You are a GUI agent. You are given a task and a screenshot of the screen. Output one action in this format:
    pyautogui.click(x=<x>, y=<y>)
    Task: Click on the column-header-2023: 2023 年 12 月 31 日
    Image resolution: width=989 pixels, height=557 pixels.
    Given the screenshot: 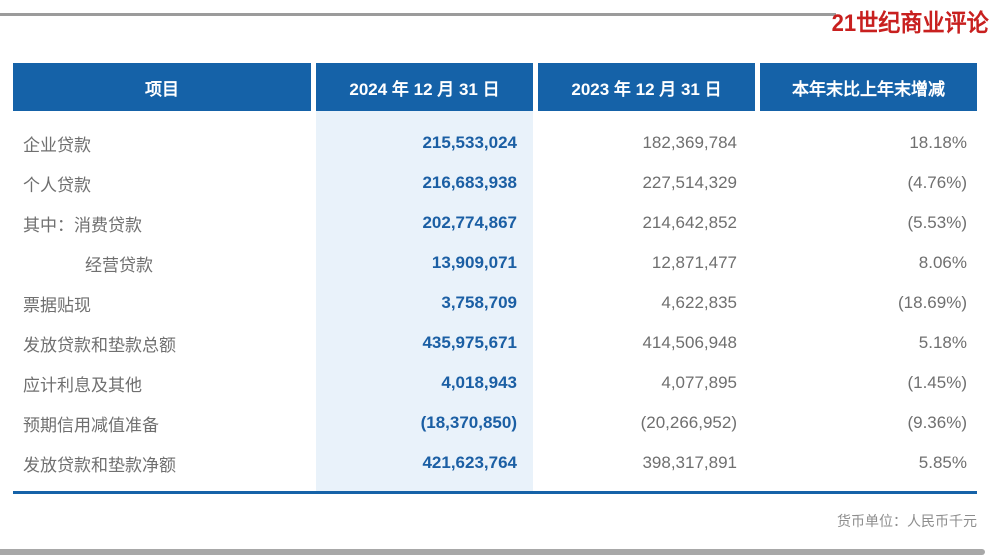 What is the action you would take?
    pyautogui.click(x=646, y=87)
    